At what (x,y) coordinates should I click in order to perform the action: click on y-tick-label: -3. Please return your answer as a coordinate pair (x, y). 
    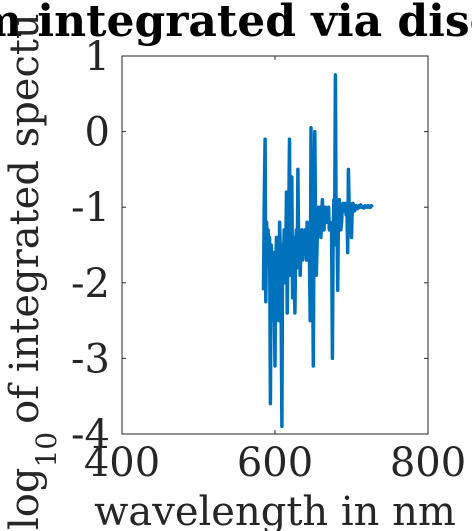
    Looking at the image, I should click on (90, 359).